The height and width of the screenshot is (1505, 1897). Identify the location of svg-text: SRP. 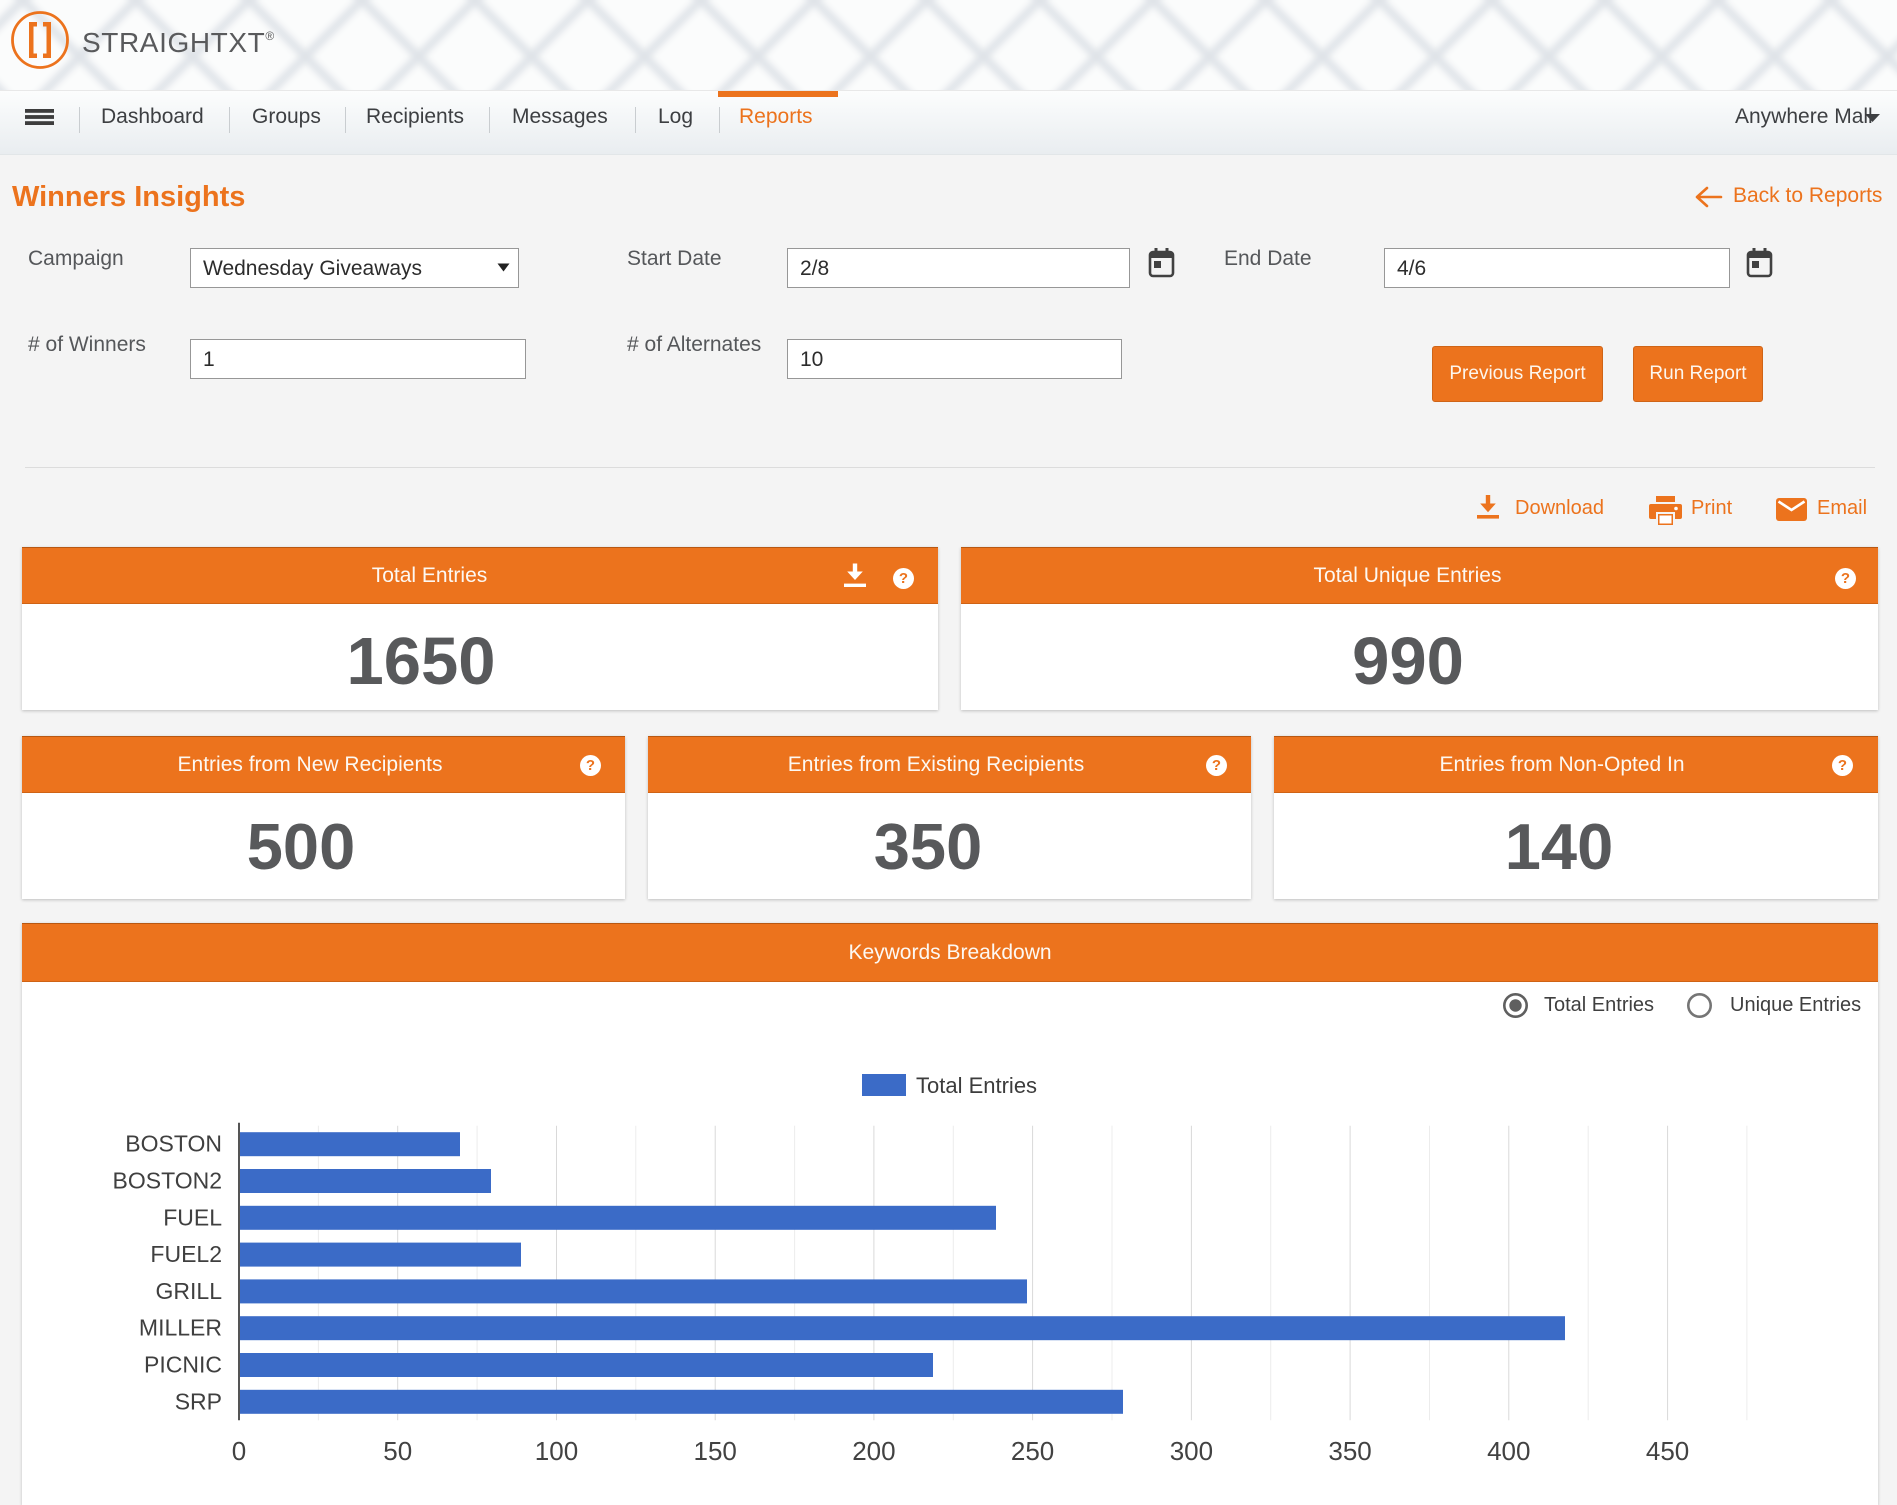
(198, 1401).